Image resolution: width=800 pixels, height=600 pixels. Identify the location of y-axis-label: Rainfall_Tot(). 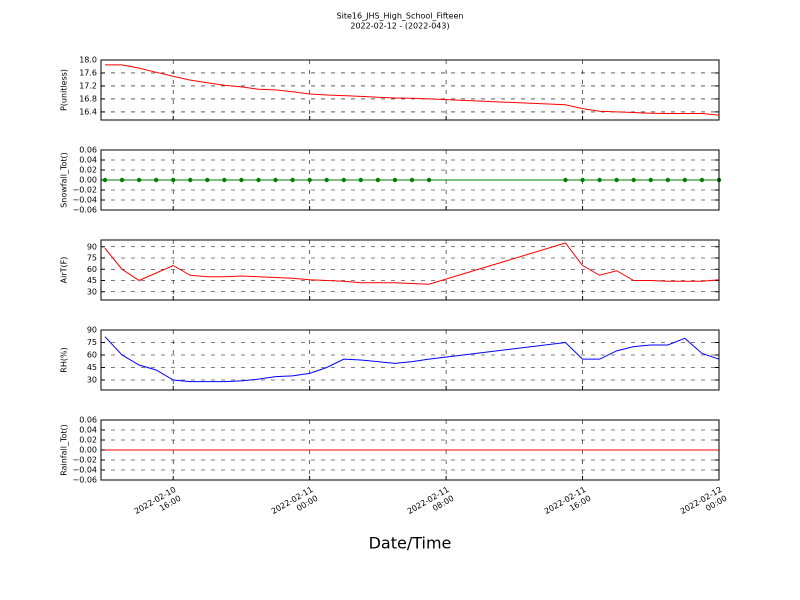
(64, 450).